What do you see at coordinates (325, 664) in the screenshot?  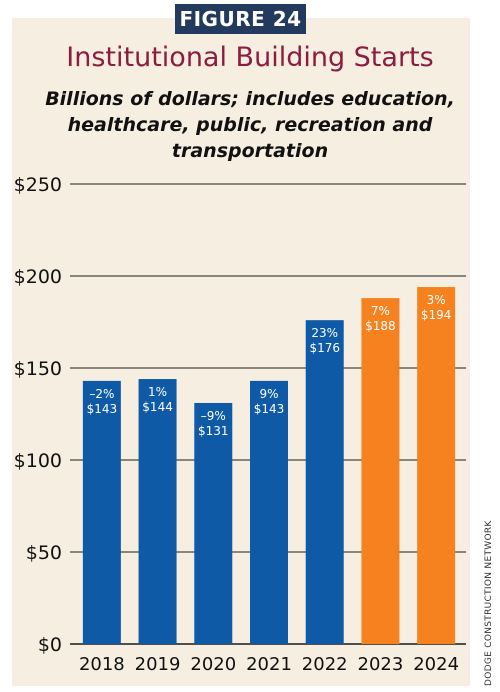 I see `x-tick-label-2022: 2022` at bounding box center [325, 664].